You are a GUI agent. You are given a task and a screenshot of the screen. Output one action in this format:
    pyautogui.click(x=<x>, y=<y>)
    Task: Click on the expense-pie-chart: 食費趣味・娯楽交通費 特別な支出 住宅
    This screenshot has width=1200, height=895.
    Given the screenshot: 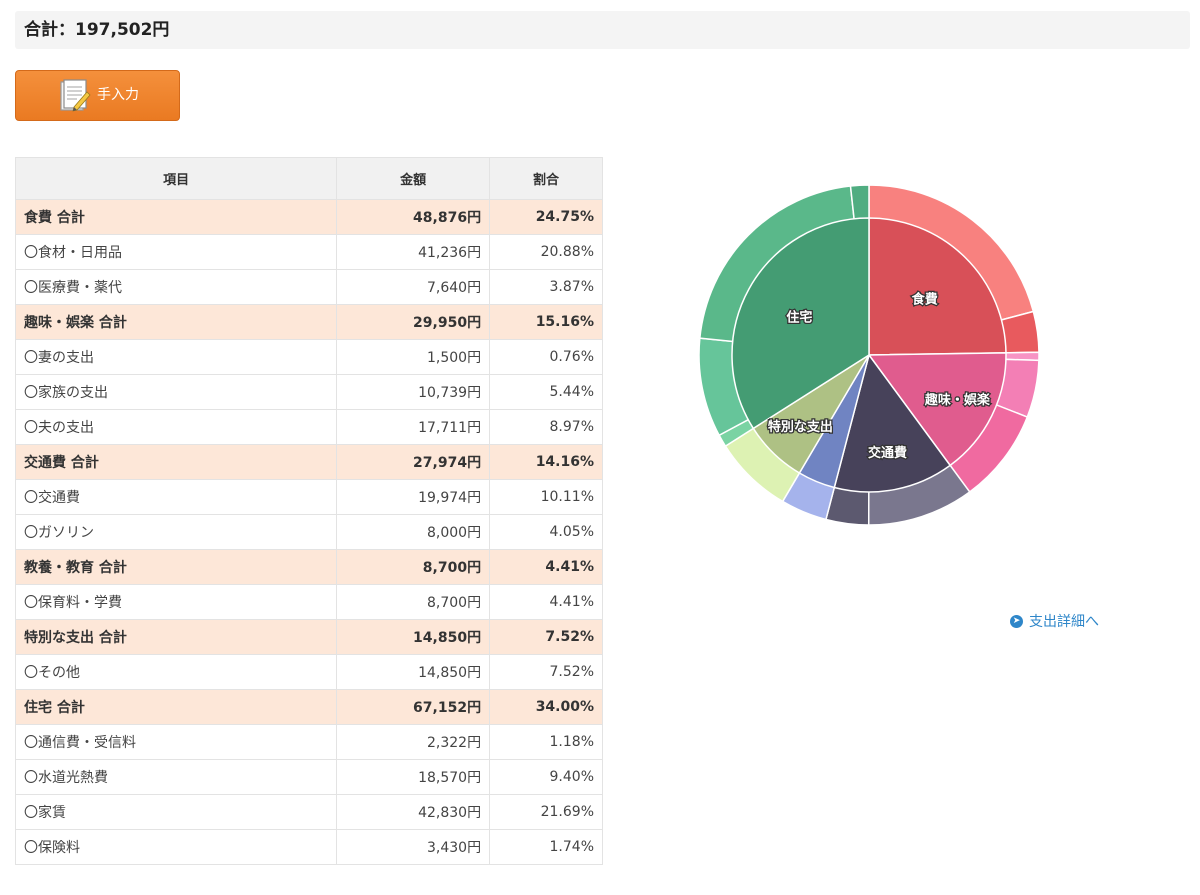 What is the action you would take?
    pyautogui.click(x=870, y=355)
    